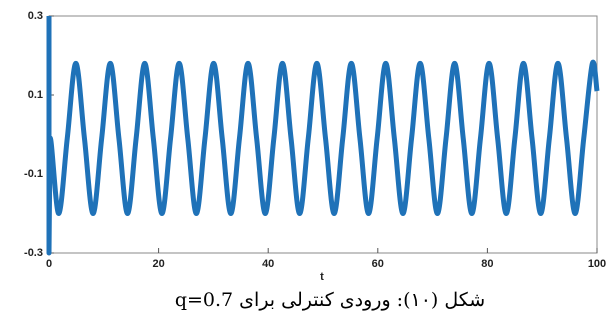  I want to click on x-tick-label: 60, so click(378, 264).